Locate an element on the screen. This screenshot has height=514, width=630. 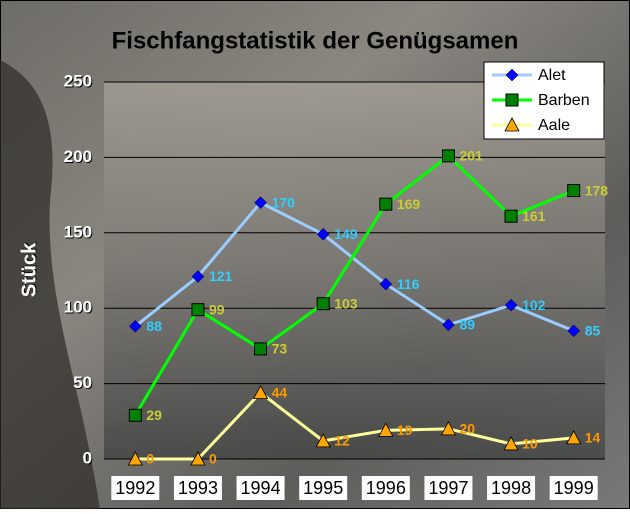
data-label: 14 is located at coordinates (593, 438).